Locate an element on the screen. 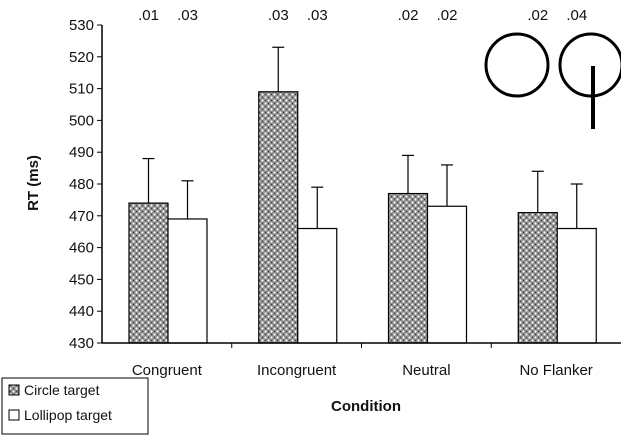 This screenshot has height=435, width=621. x-tick-label: Congruent is located at coordinates (167, 370).